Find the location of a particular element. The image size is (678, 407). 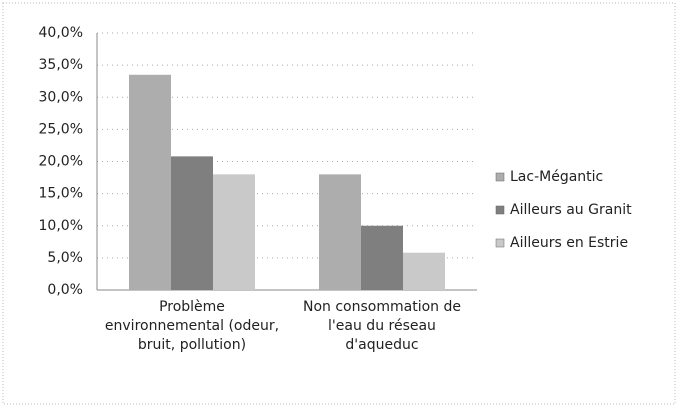

y-tick-label: 15,0% is located at coordinates (61, 194).